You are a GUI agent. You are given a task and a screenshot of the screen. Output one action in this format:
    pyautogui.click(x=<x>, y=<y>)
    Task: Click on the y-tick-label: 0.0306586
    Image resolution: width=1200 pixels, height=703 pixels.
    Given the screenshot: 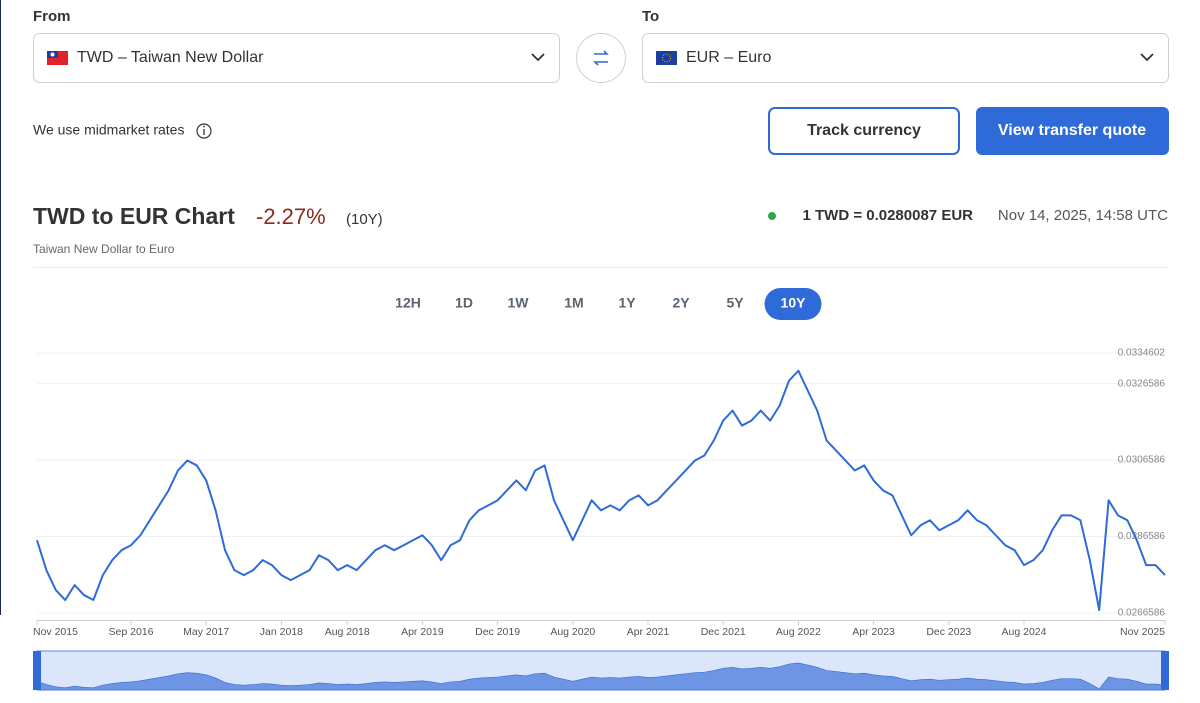 What is the action you would take?
    pyautogui.click(x=1142, y=460)
    